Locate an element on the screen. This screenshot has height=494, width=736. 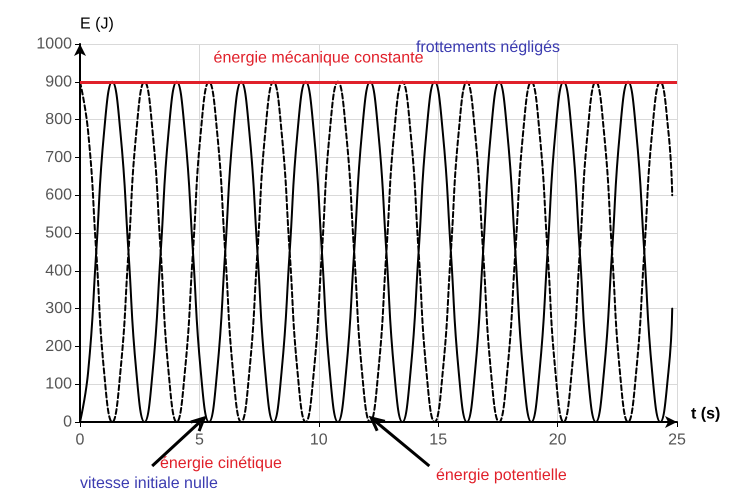
text: vitesse initiale nulle is located at coordinates (149, 483).